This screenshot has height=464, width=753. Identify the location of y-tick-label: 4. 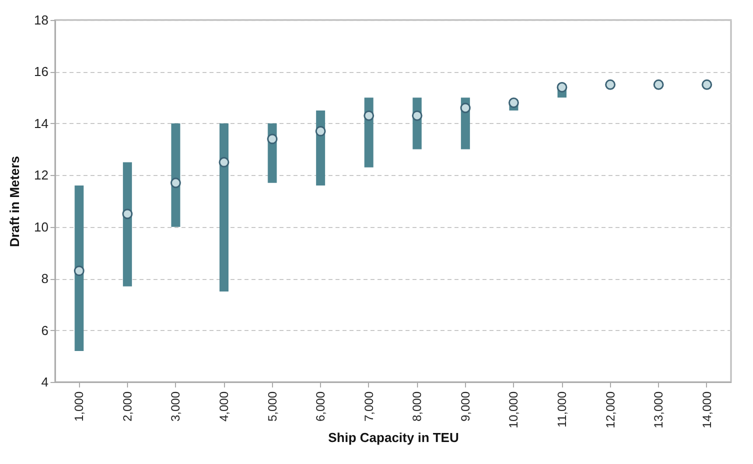
(44, 382).